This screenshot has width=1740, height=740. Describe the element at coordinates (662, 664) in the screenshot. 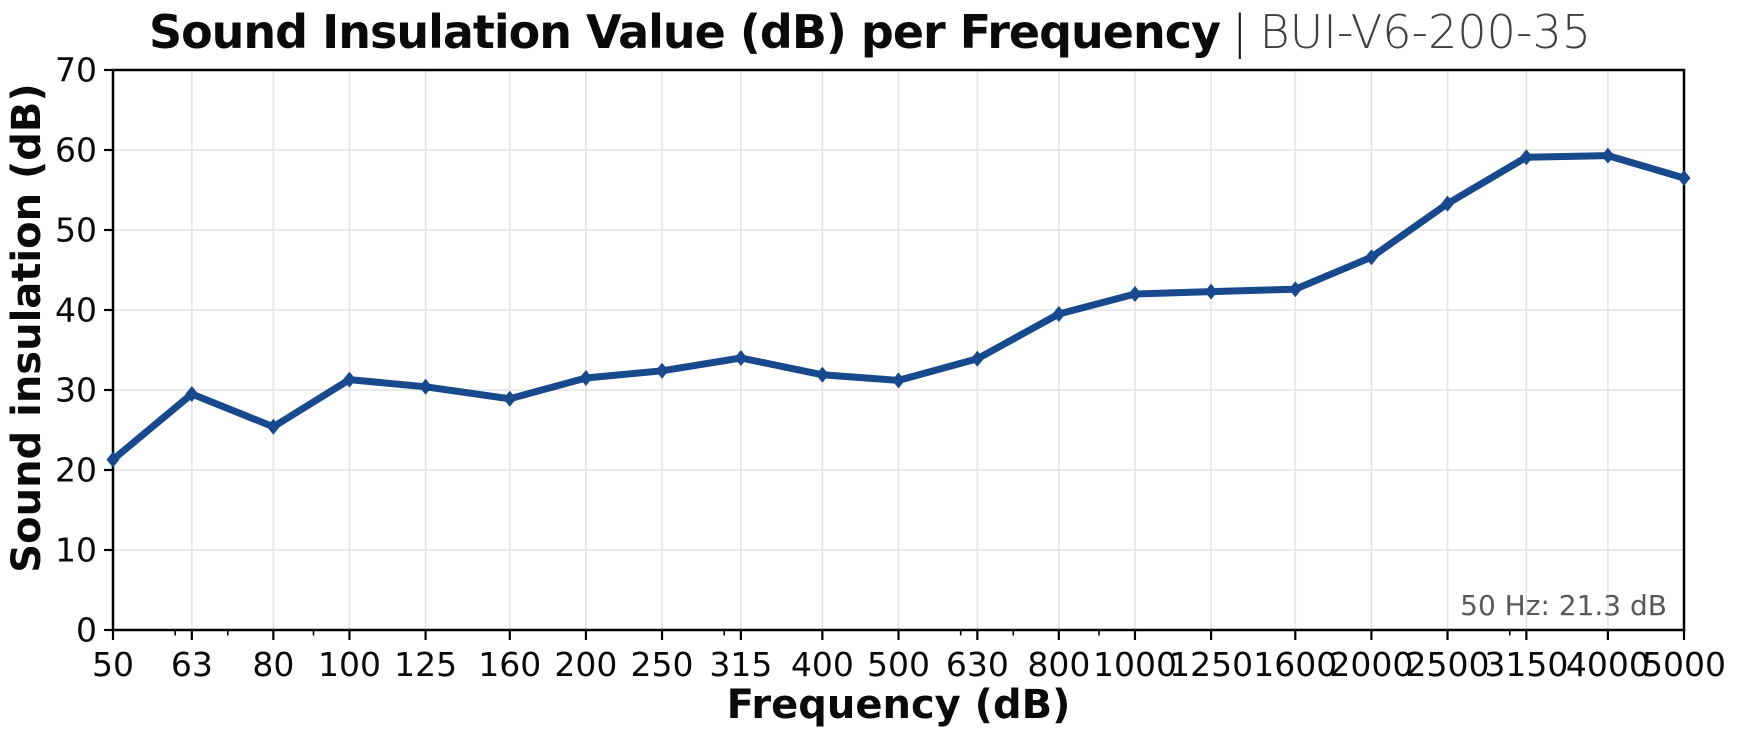

I see `x-tick-label: 250` at that location.